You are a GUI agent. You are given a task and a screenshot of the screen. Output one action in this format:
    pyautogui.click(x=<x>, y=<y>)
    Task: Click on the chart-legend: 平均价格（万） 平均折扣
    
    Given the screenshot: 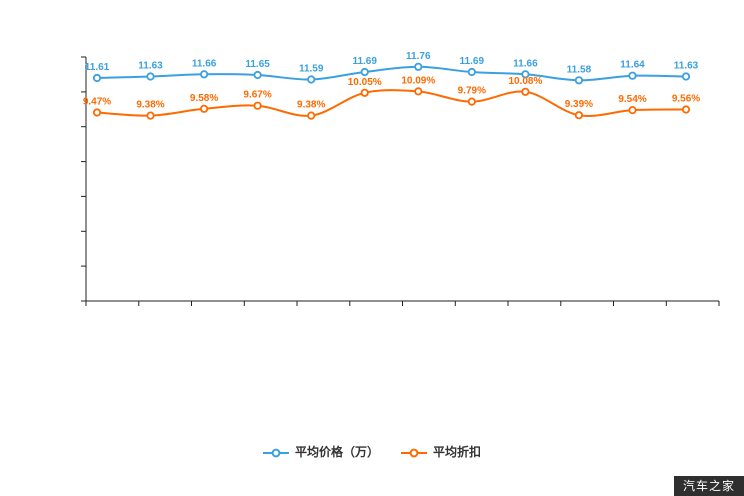 What is the action you would take?
    pyautogui.click(x=372, y=451)
    